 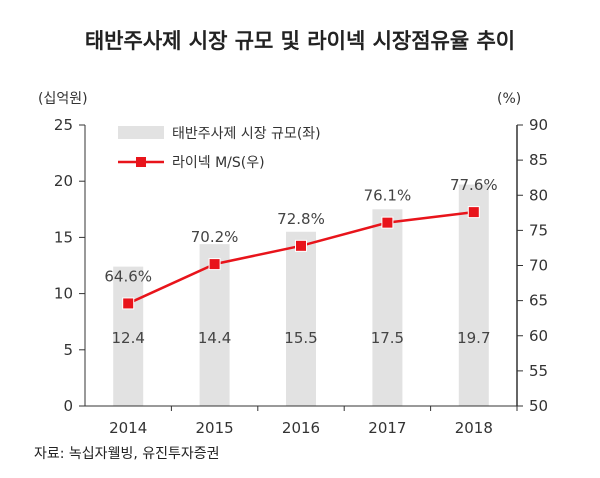 What do you see at coordinates (538, 195) in the screenshot?
I see `right-tick-label: 80` at bounding box center [538, 195].